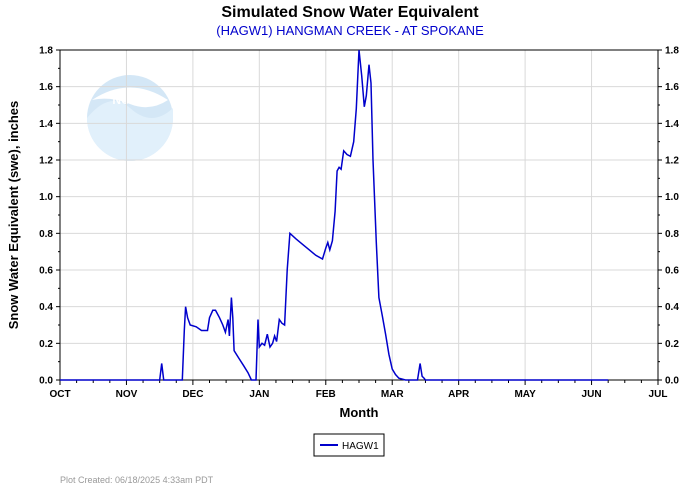 Image resolution: width=700 pixels, height=500 pixels. I want to click on y-axis-label: Snow Water Equivalent (swe), inches, so click(13, 215).